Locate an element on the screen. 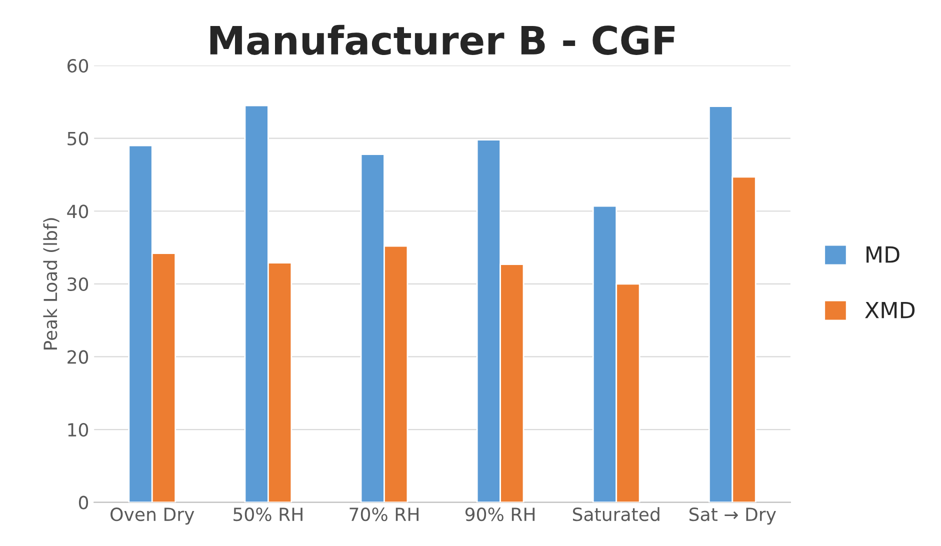 This screenshot has height=546, width=941. x-tick-label: Oven Dry is located at coordinates (152, 516).